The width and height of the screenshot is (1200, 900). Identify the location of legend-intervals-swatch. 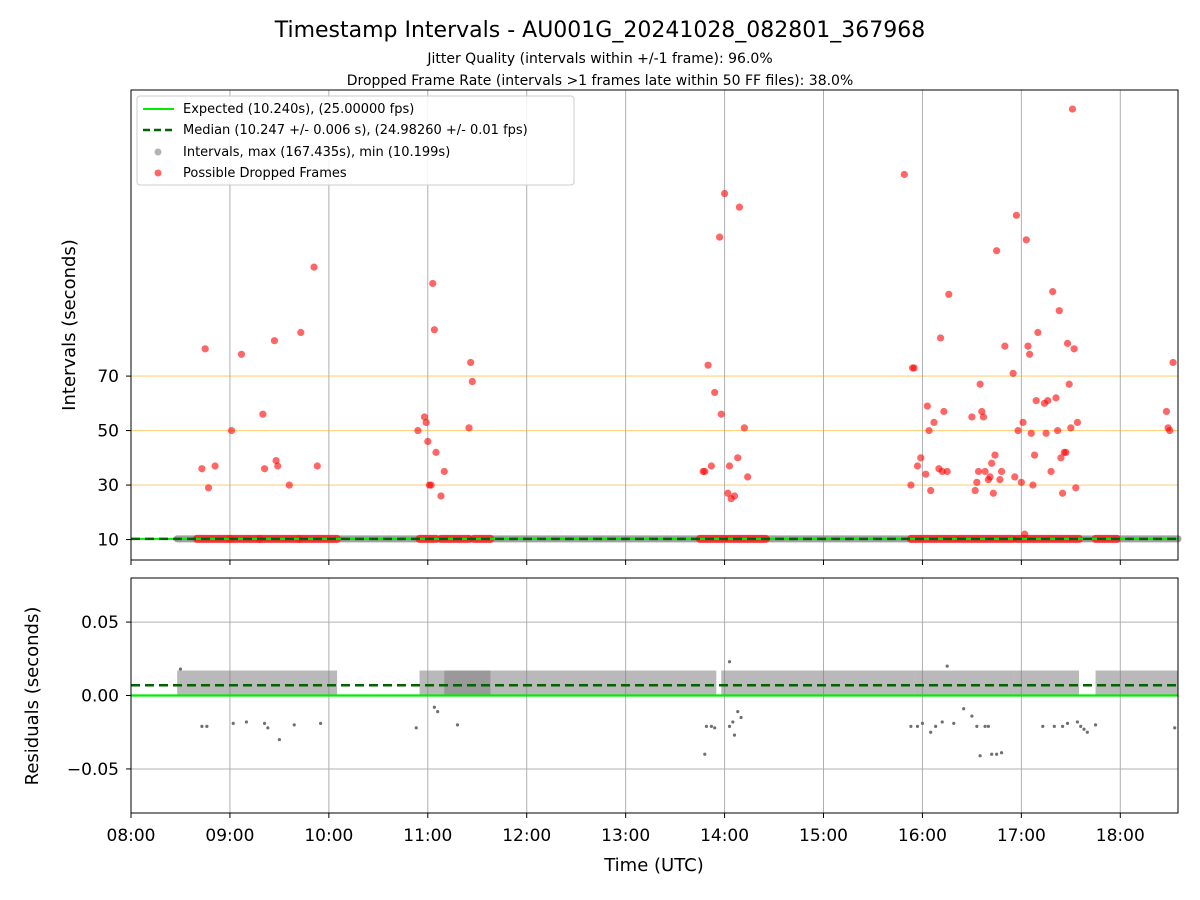
(158, 152).